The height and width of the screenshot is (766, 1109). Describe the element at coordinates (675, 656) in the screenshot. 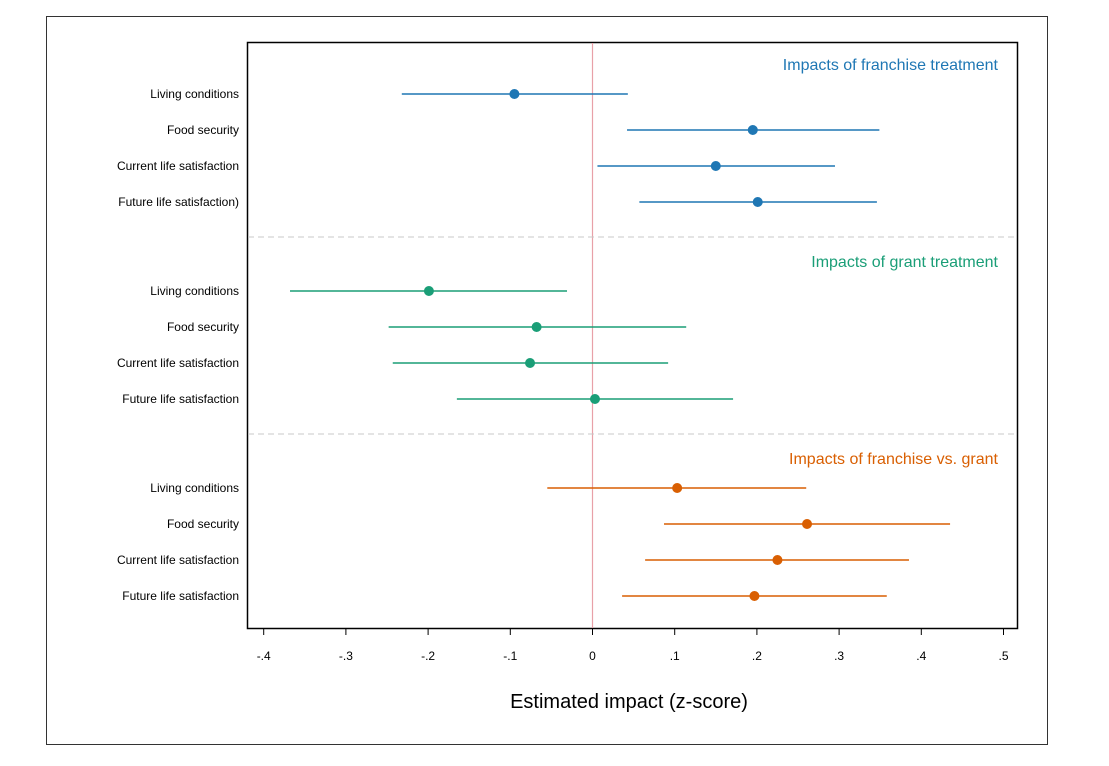

I see `x-tick-label: .1` at that location.